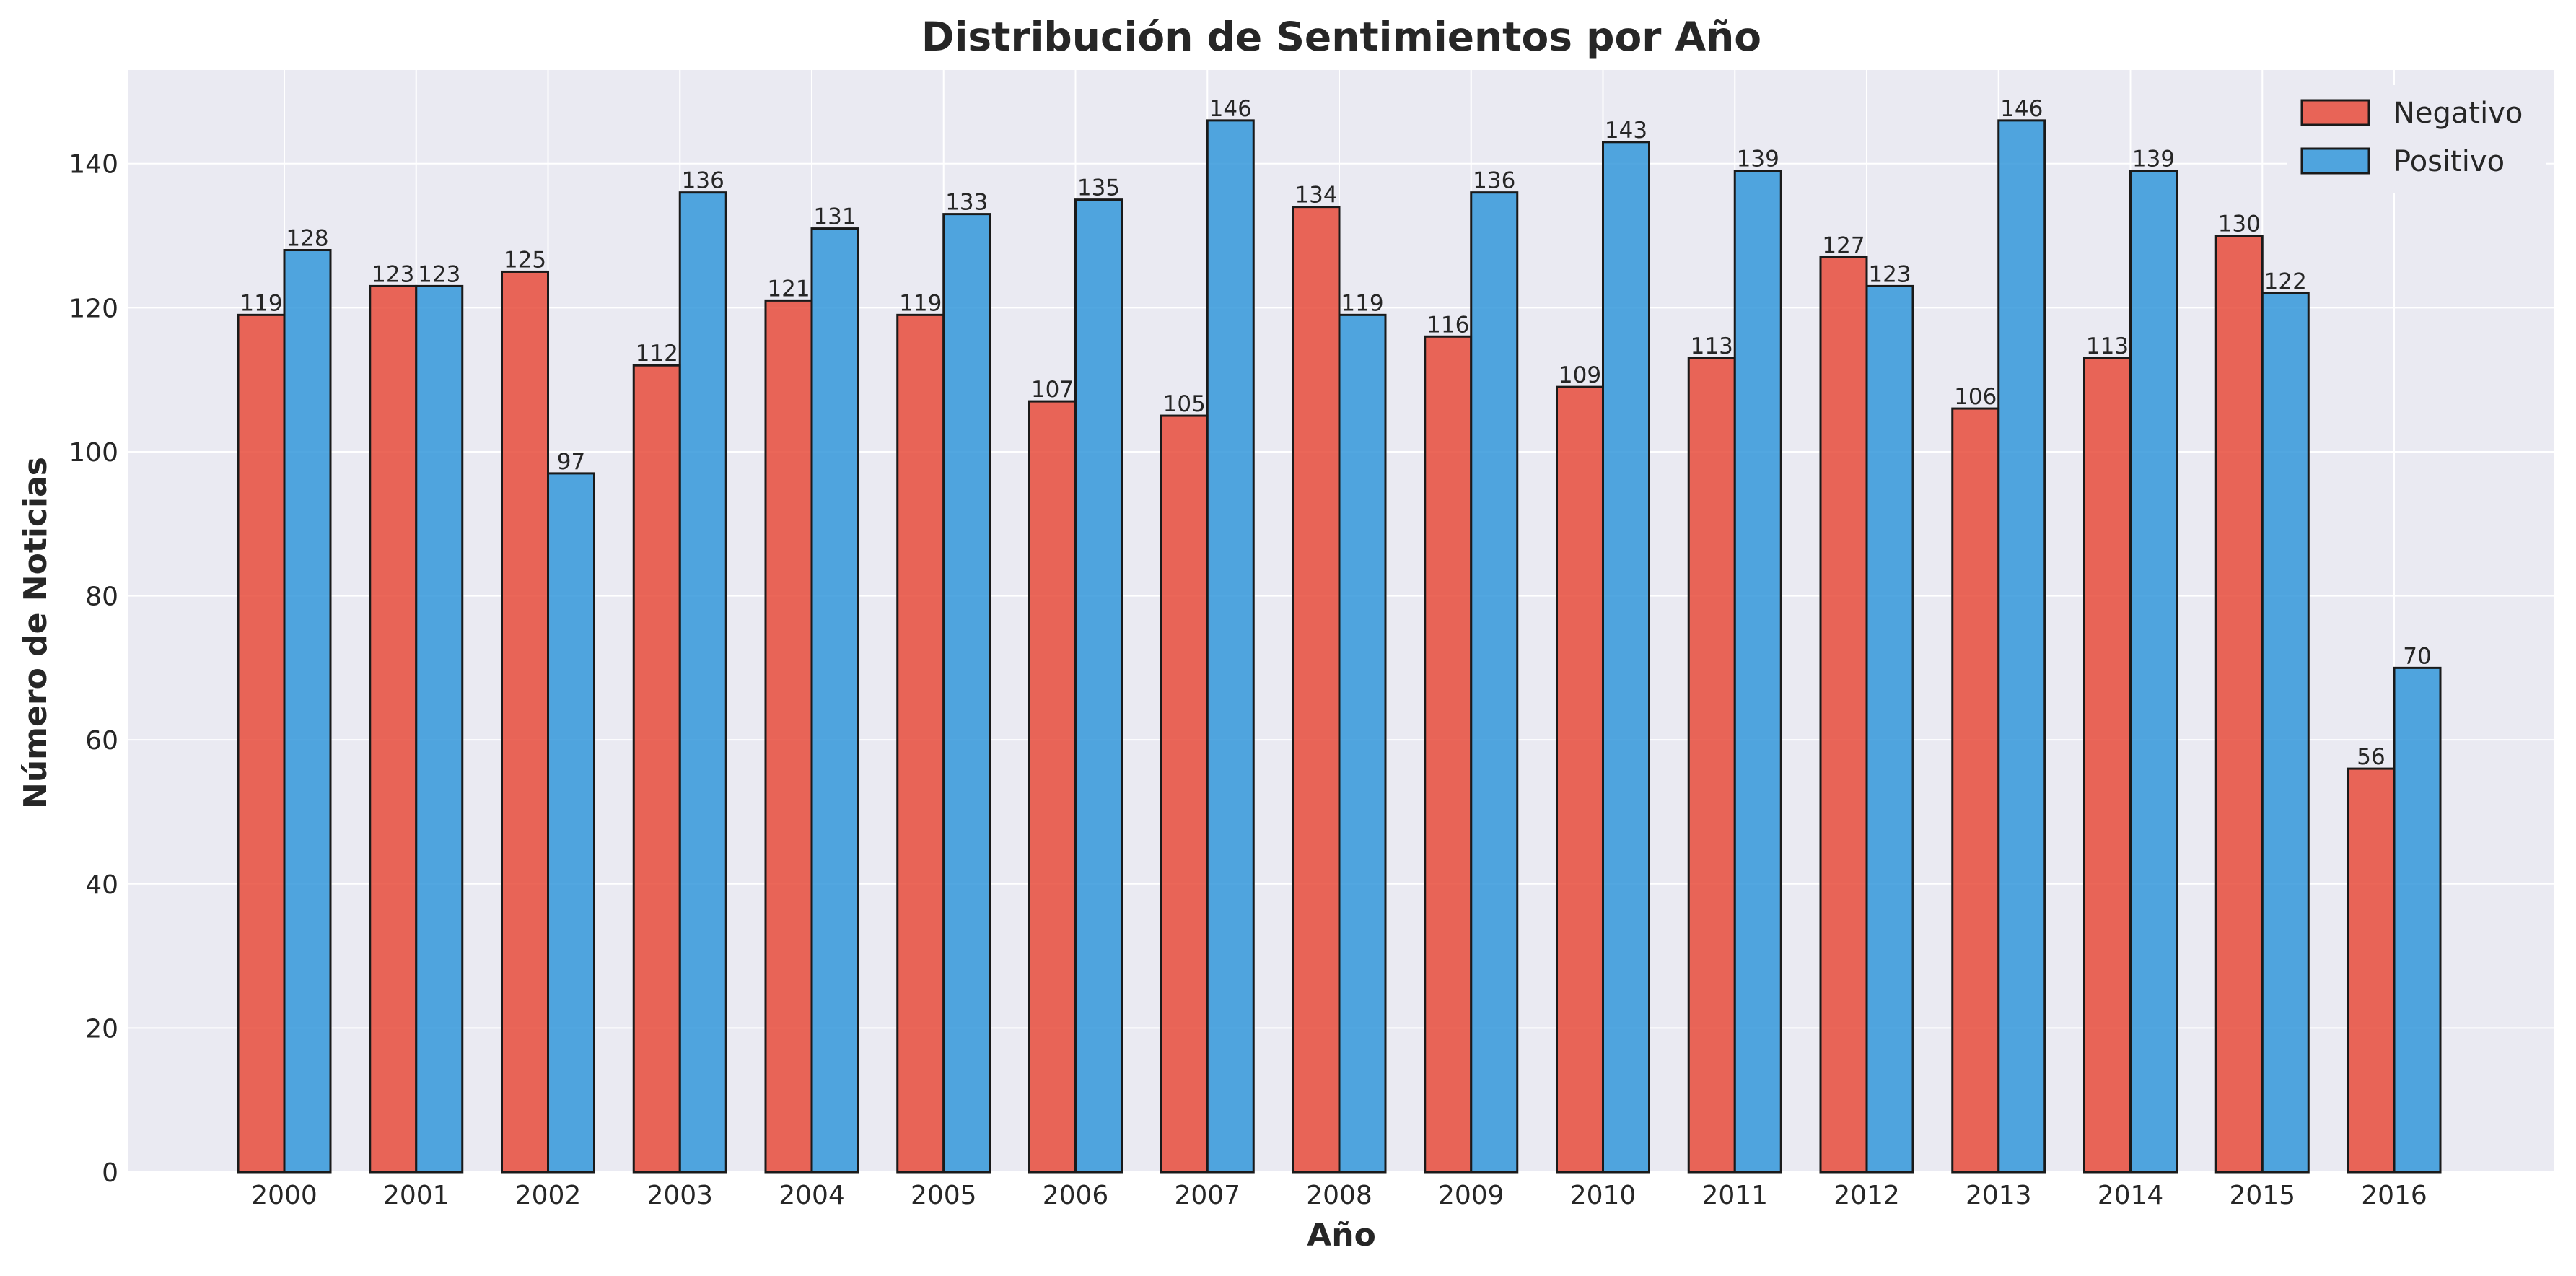 This screenshot has height=1276, width=2576. I want to click on value-label-negativo-2005: 119, so click(920, 303).